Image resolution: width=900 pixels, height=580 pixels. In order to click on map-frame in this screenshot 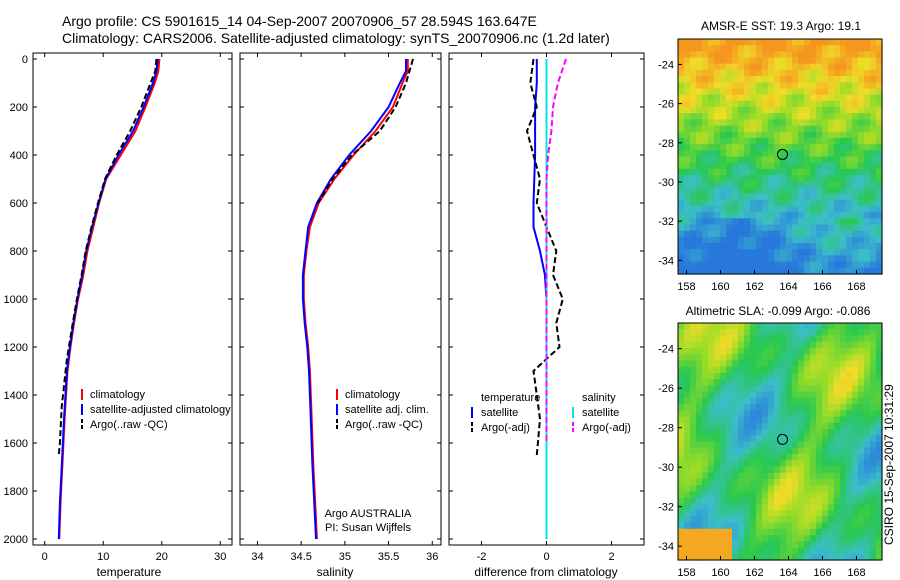, I will do `click(780, 156)`.